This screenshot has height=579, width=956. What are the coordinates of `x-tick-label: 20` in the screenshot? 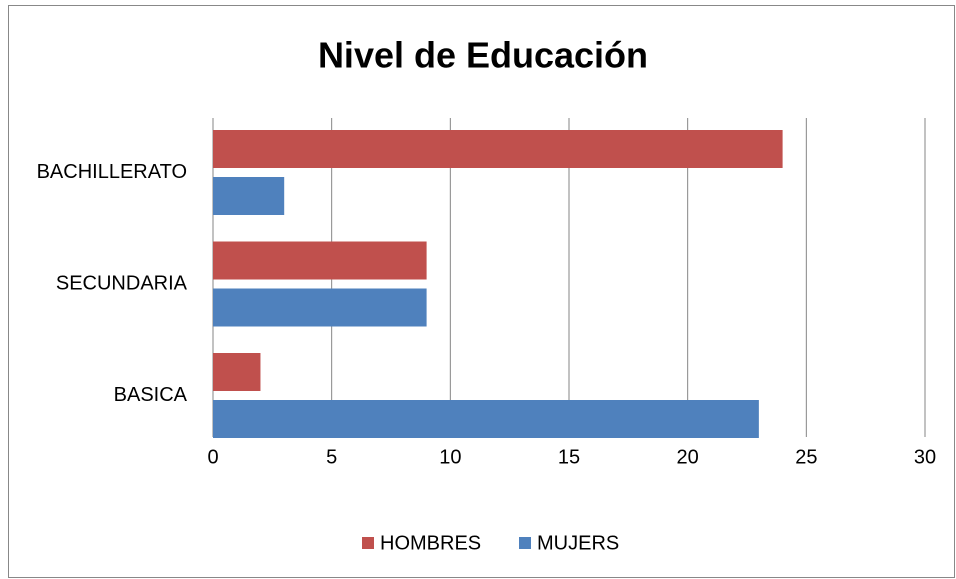 It's located at (688, 457).